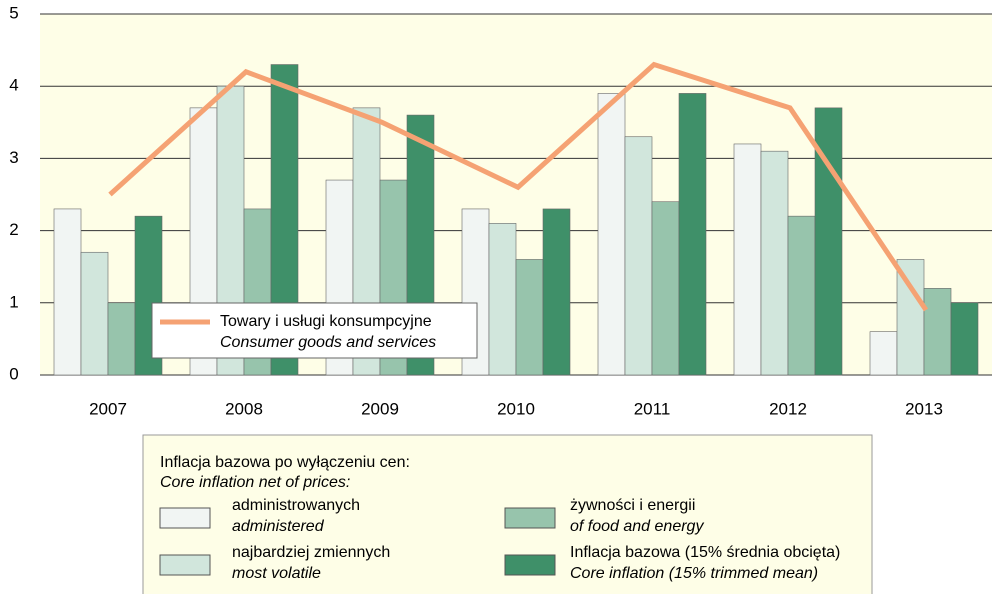 The width and height of the screenshot is (992, 594). I want to click on legend-label: most volatile, so click(276, 573).